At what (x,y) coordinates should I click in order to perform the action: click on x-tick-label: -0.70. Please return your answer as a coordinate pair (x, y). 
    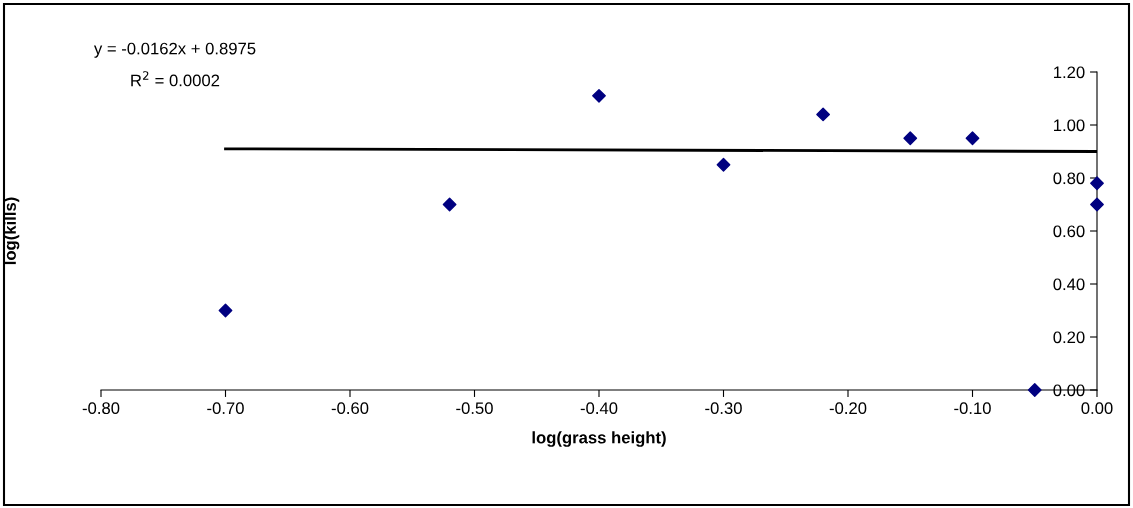
    Looking at the image, I should click on (225, 408).